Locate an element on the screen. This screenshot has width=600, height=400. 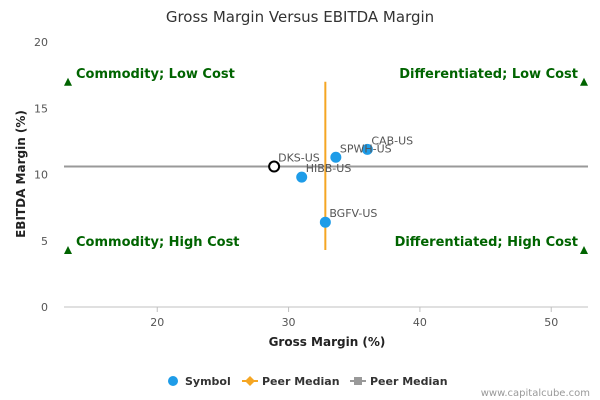
x-tick-label: 40 is located at coordinates (420, 322).